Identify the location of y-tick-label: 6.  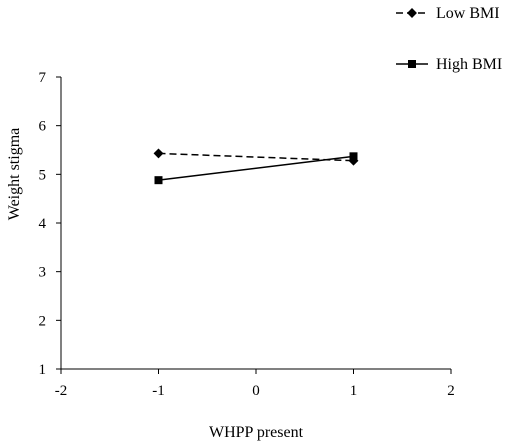
(43, 127).